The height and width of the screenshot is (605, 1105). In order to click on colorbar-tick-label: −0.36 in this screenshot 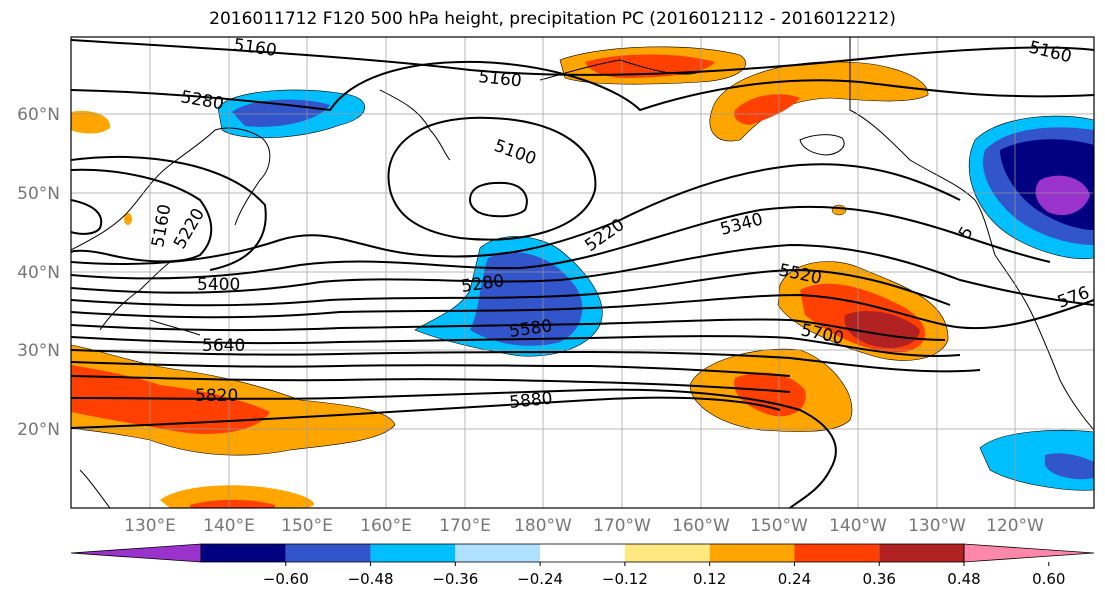, I will do `click(455, 579)`.